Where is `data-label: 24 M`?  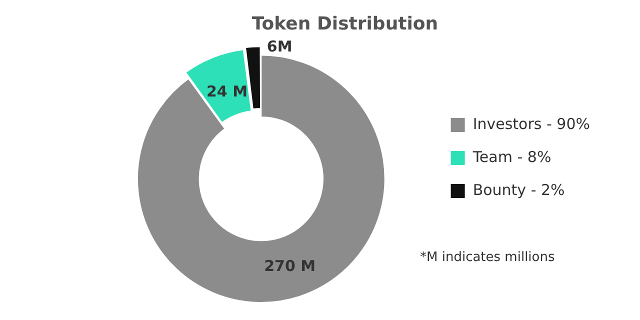
data-label: 24 M is located at coordinates (227, 91).